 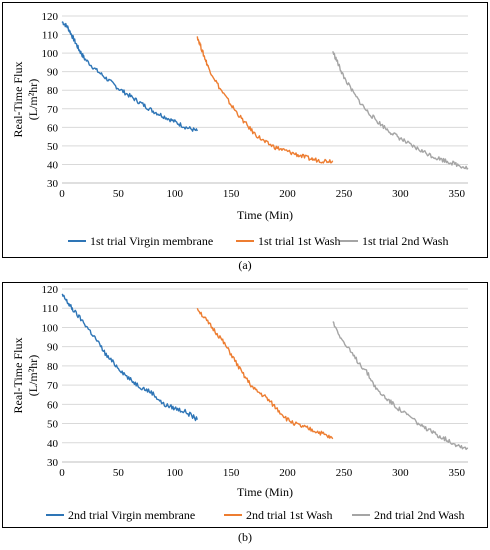 What do you see at coordinates (53, 91) in the screenshot?
I see `y-tick-label-a: 80` at bounding box center [53, 91].